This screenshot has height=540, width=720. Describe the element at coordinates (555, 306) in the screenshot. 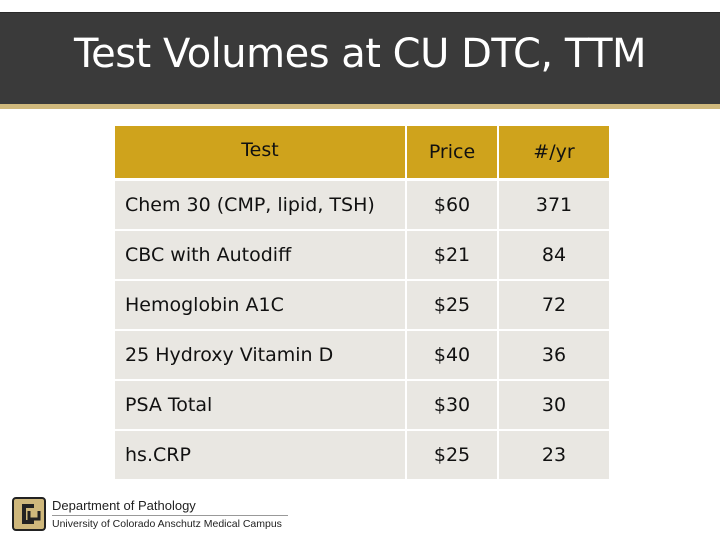

I see `volume-cell: 72` at that location.